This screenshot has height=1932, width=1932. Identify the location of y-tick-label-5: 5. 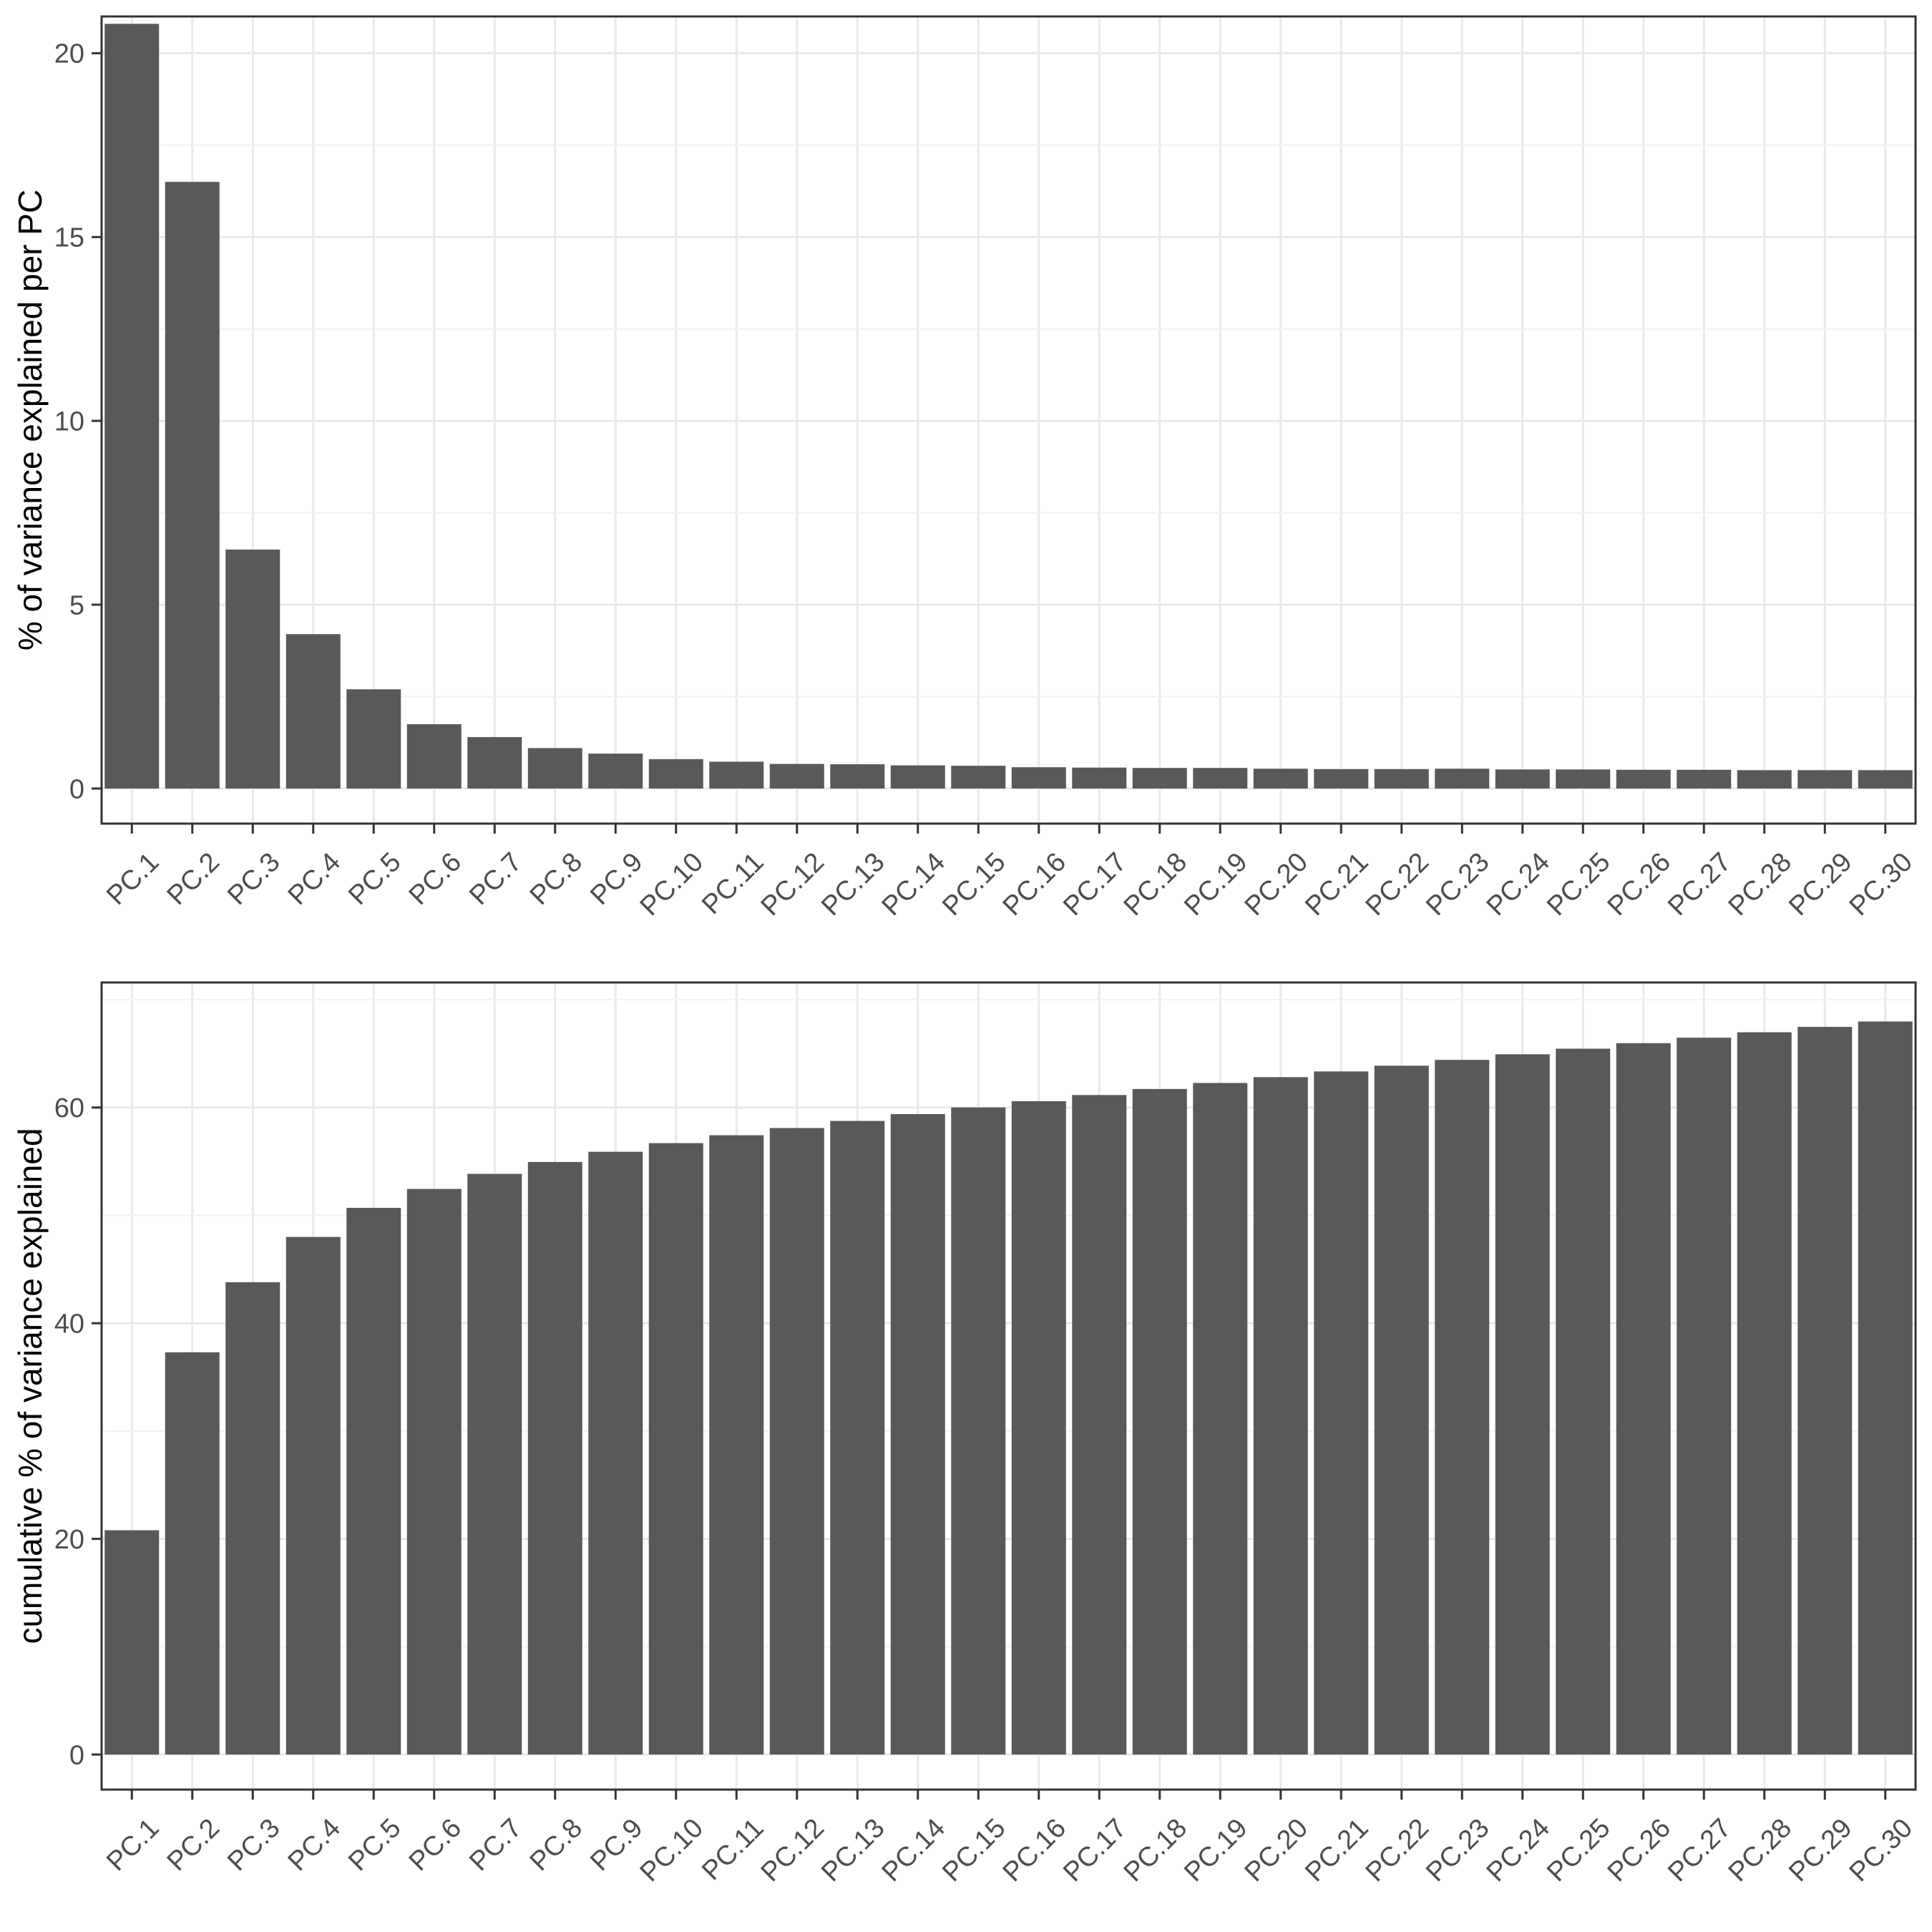
(76, 605).